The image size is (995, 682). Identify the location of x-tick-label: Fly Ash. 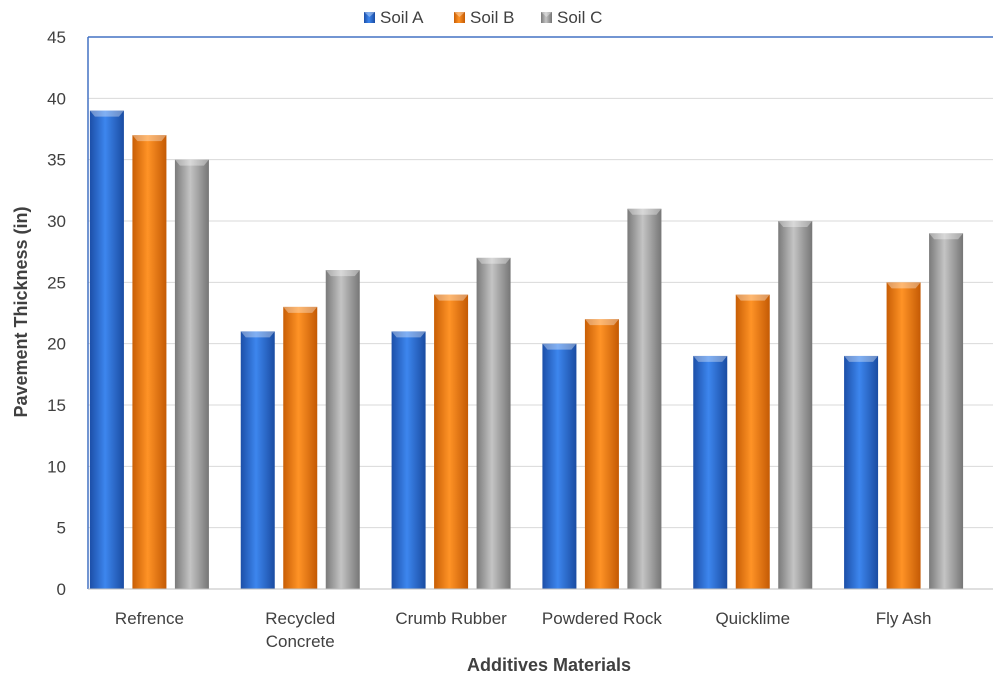
(904, 618).